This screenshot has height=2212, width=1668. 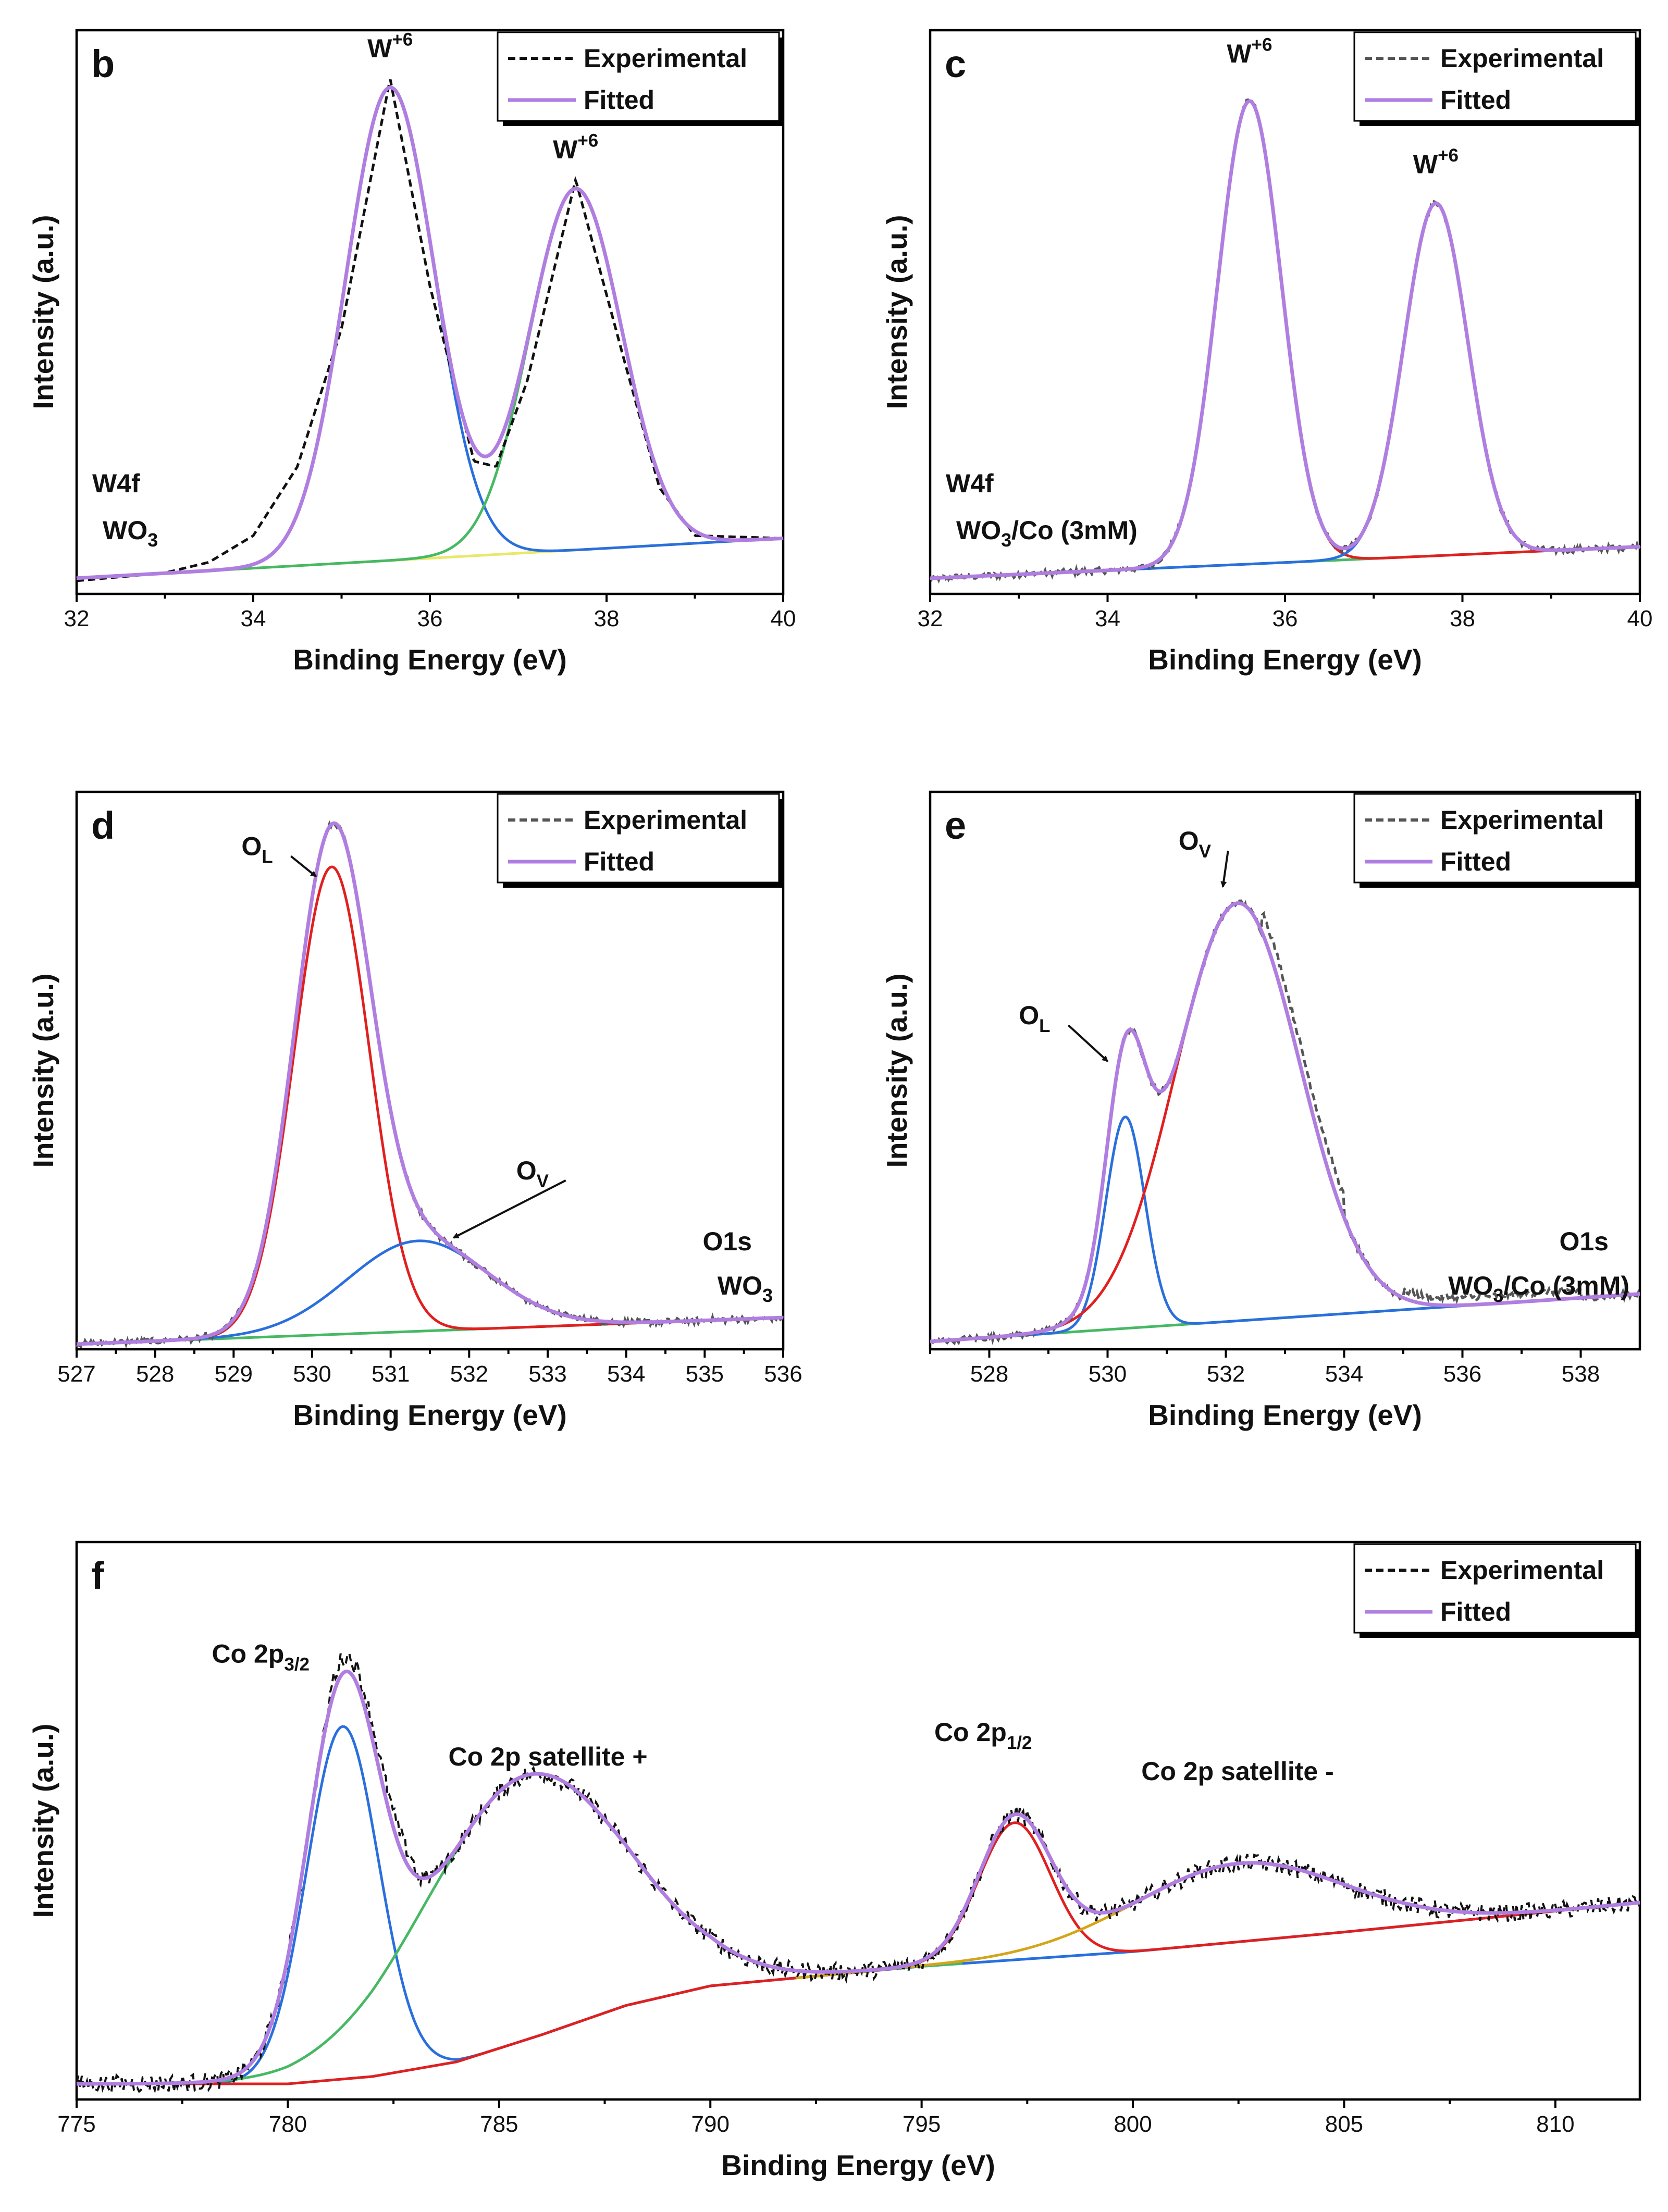 What do you see at coordinates (1555, 2124) in the screenshot?
I see `x-tick-label: 810` at bounding box center [1555, 2124].